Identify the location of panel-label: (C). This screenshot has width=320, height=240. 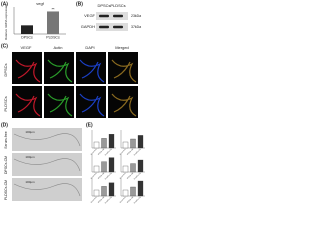
(4, 46).